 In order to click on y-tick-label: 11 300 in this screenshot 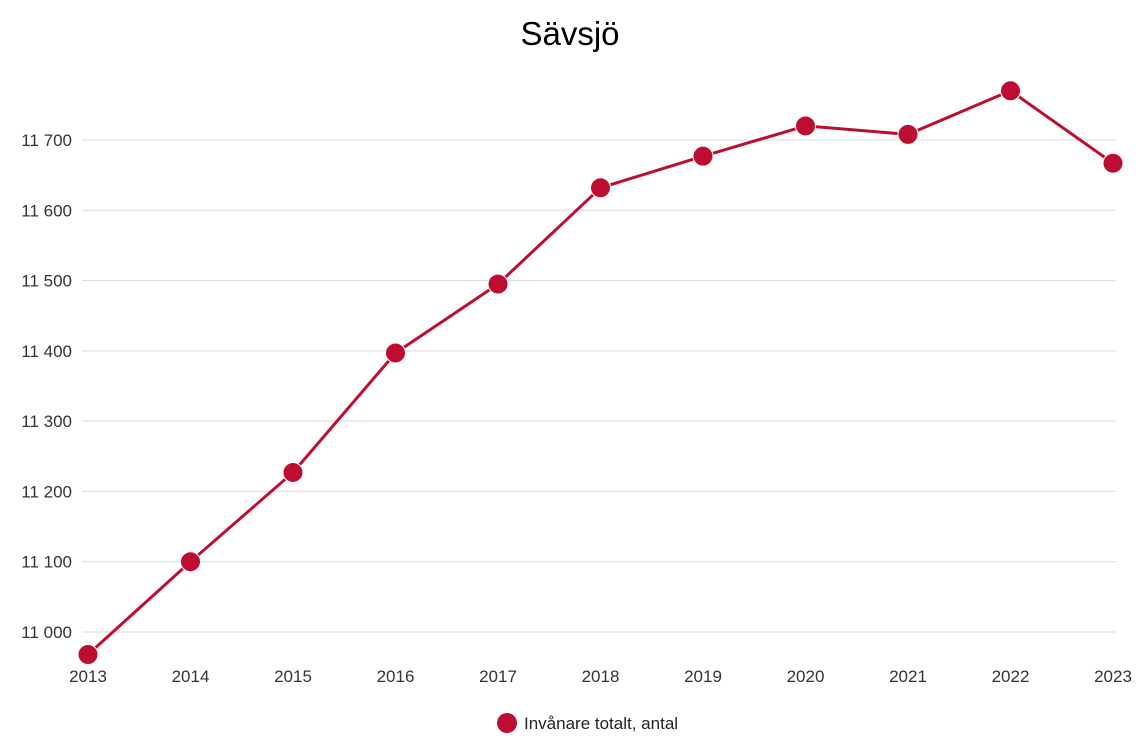, I will do `click(46, 421)`.